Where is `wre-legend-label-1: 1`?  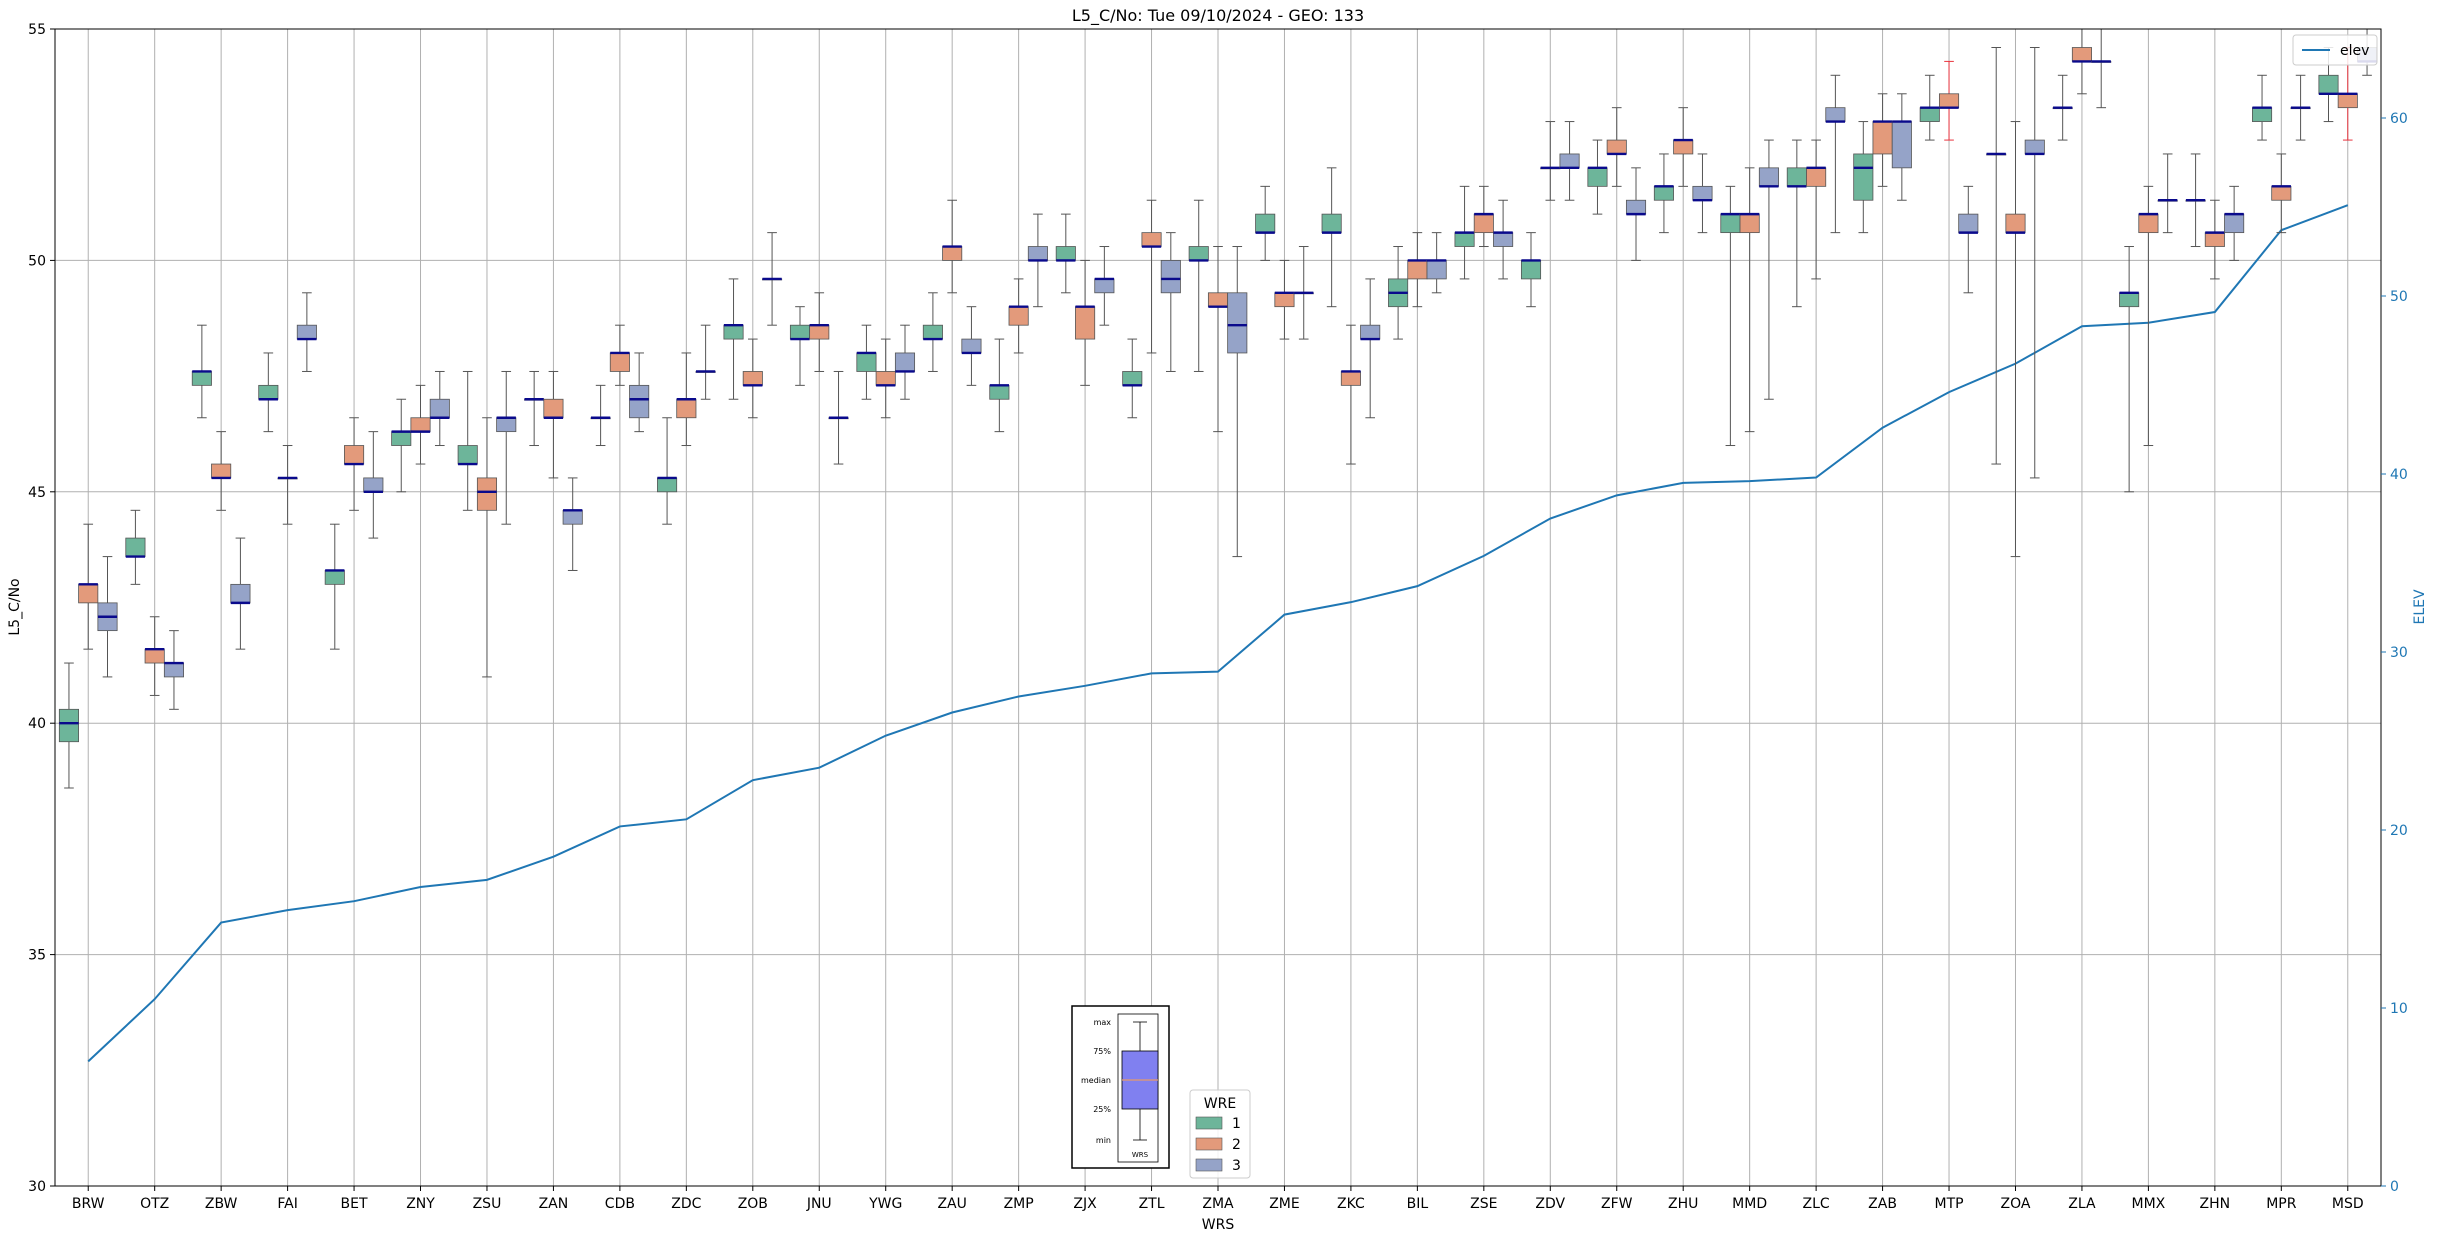
wre-legend-label-1: 1 is located at coordinates (1236, 1124).